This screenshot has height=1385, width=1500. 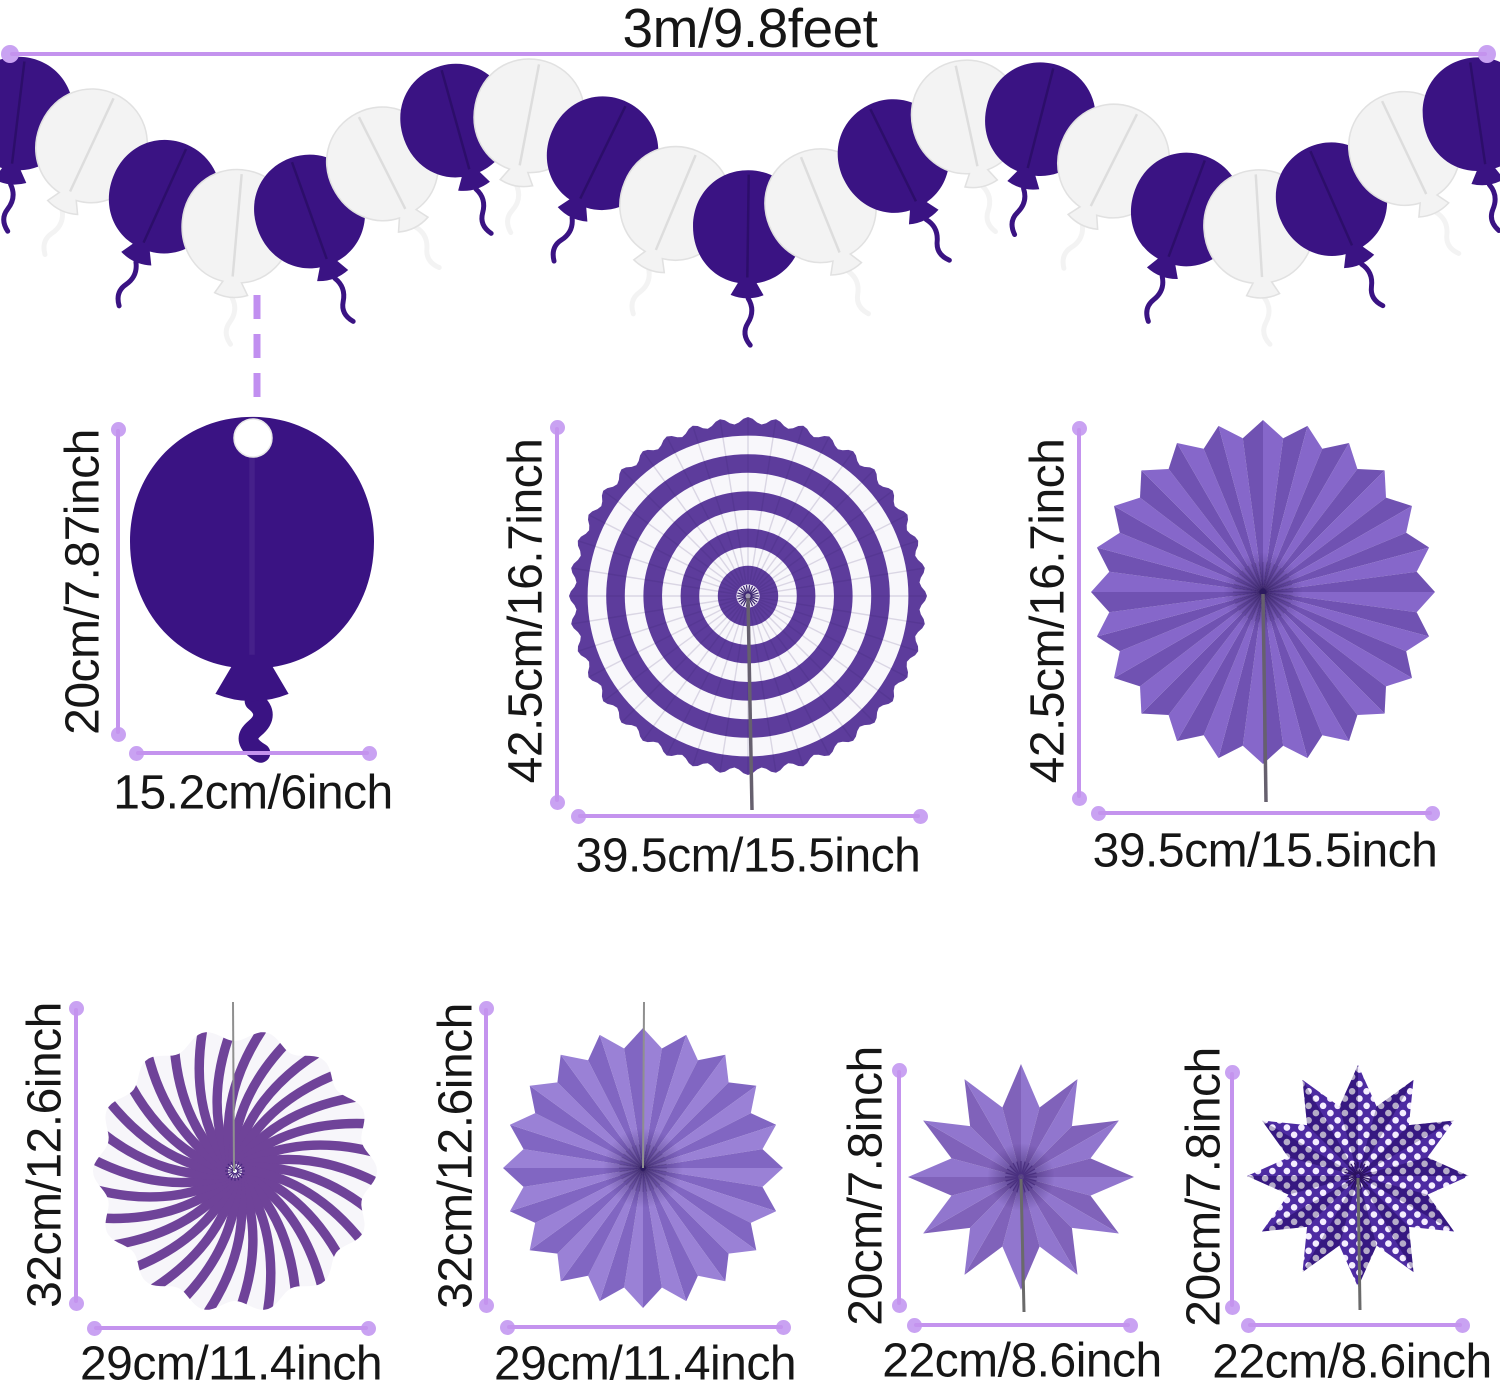 I want to click on measure-line-balloon-width, so click(x=252, y=753).